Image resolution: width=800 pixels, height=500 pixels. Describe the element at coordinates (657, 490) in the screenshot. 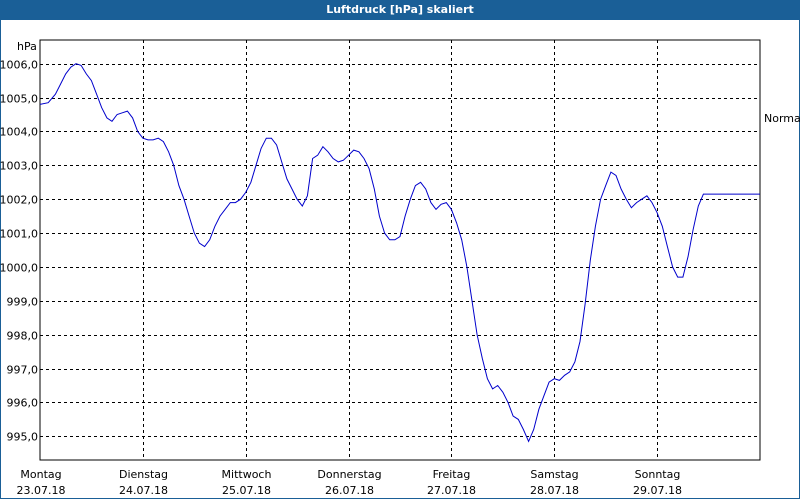

I see `x-tick-date: 29.07.18` at that location.